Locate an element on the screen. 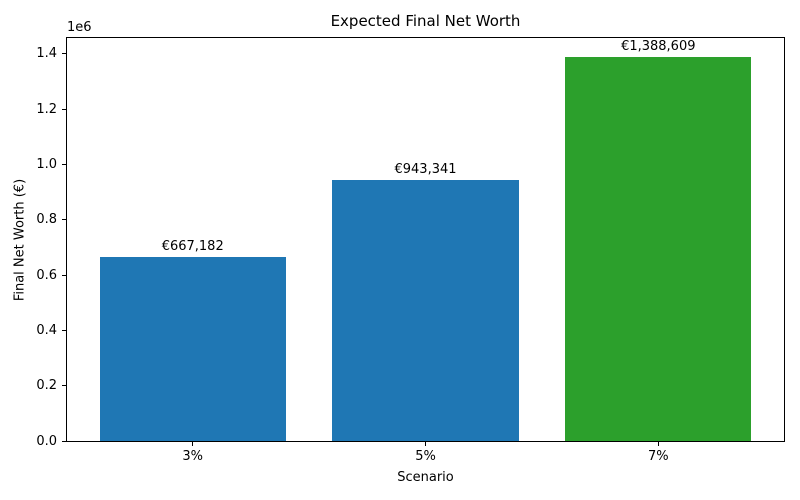 The height and width of the screenshot is (500, 800). bar-value-label: €943,341 is located at coordinates (425, 170).